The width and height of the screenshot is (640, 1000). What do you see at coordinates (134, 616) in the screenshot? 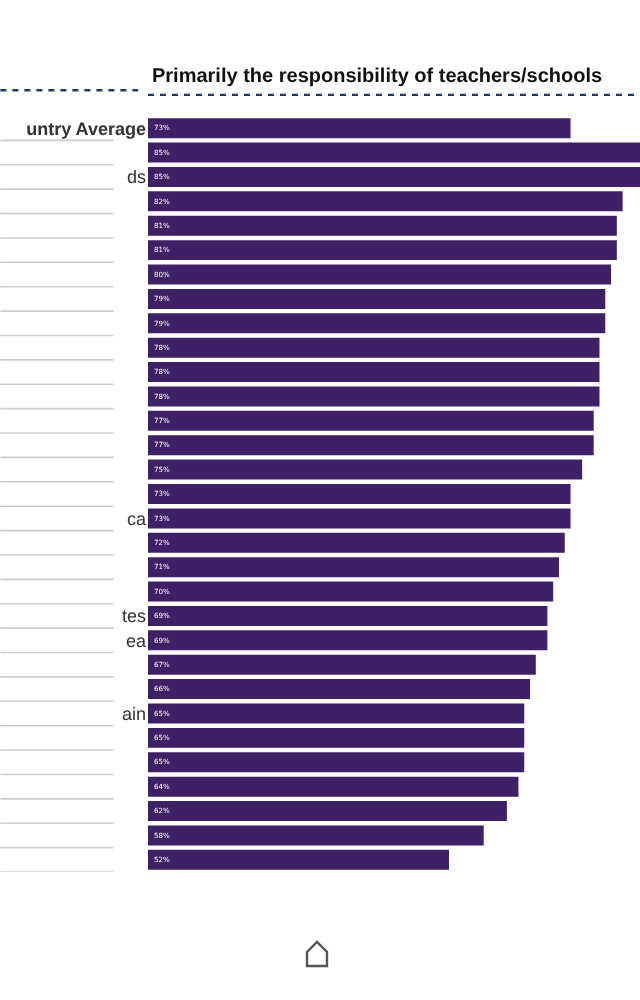
I see `y-tick-label: tes` at bounding box center [134, 616].